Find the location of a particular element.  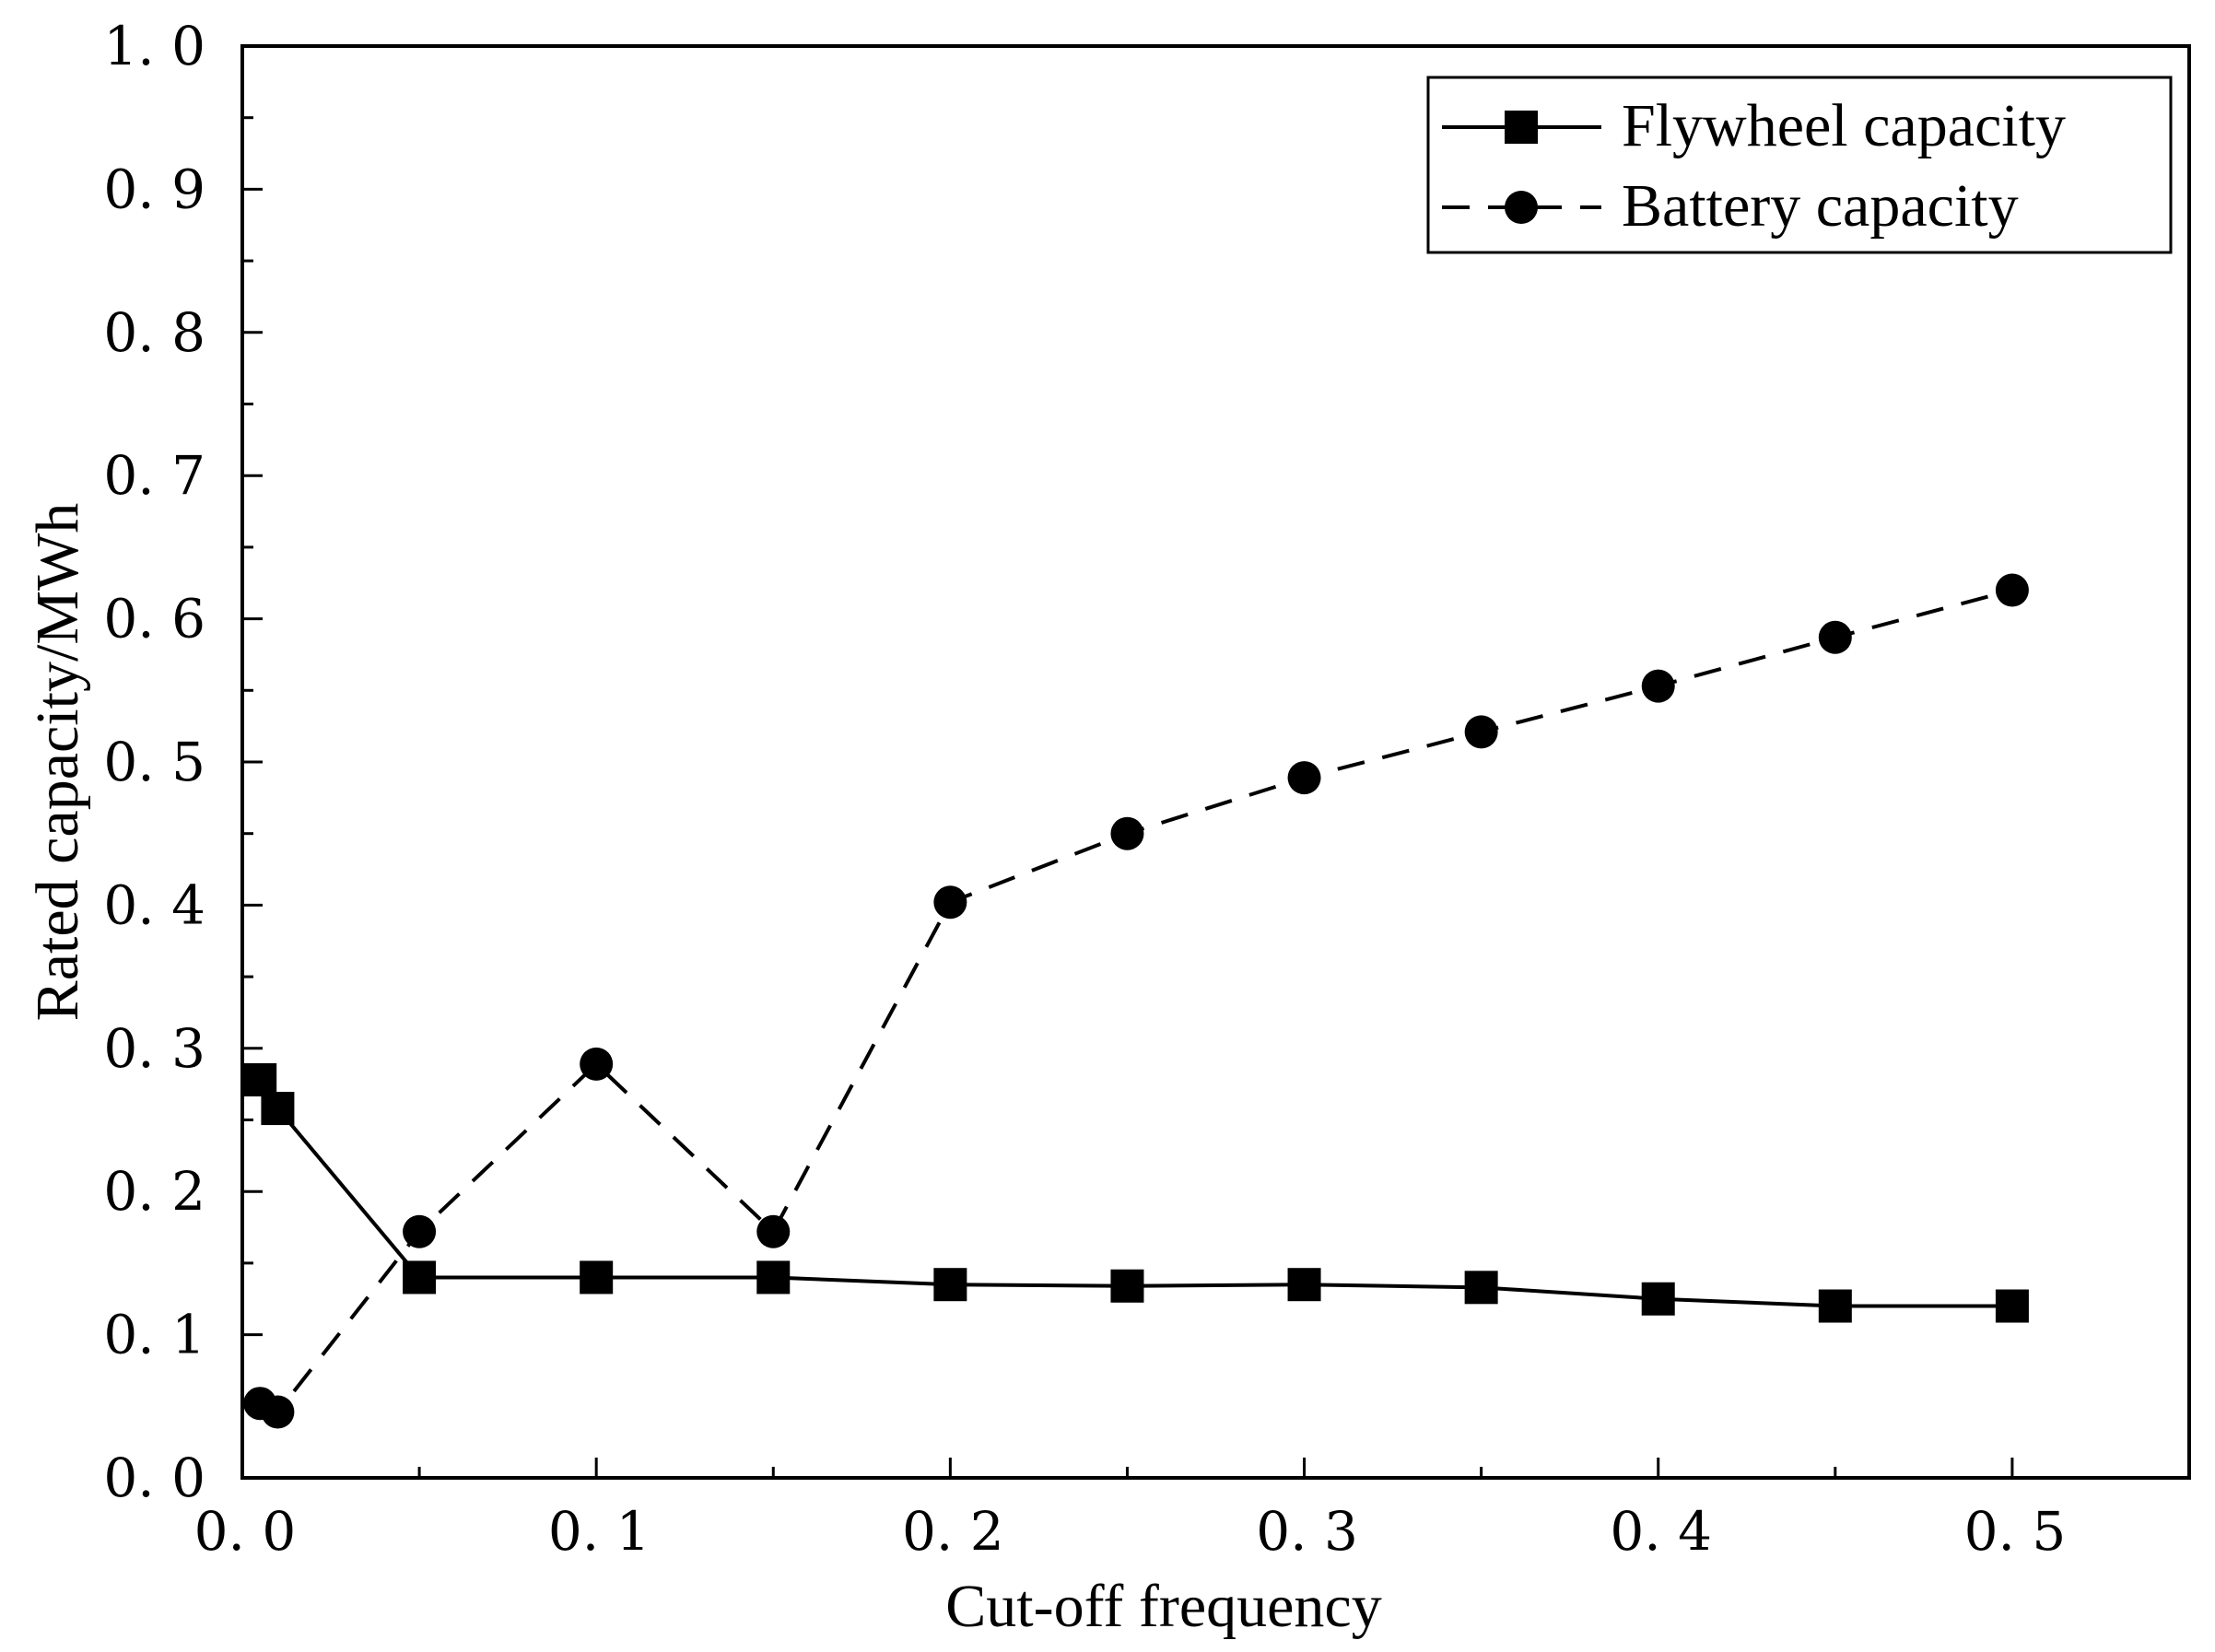

x-tick-label: 0. 2 is located at coordinates (953, 1531).